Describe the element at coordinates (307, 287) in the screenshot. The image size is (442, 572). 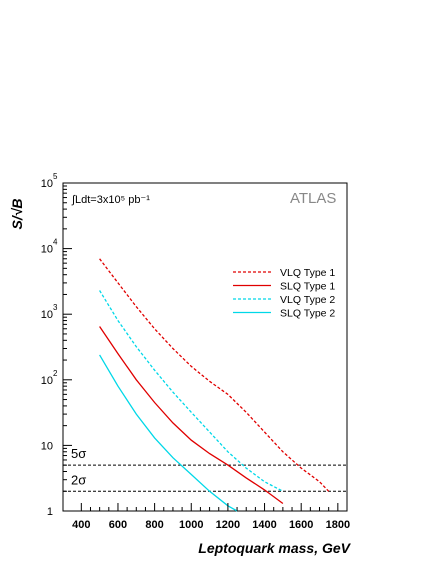
I see `legend-label: SLQ Type 1` at that location.